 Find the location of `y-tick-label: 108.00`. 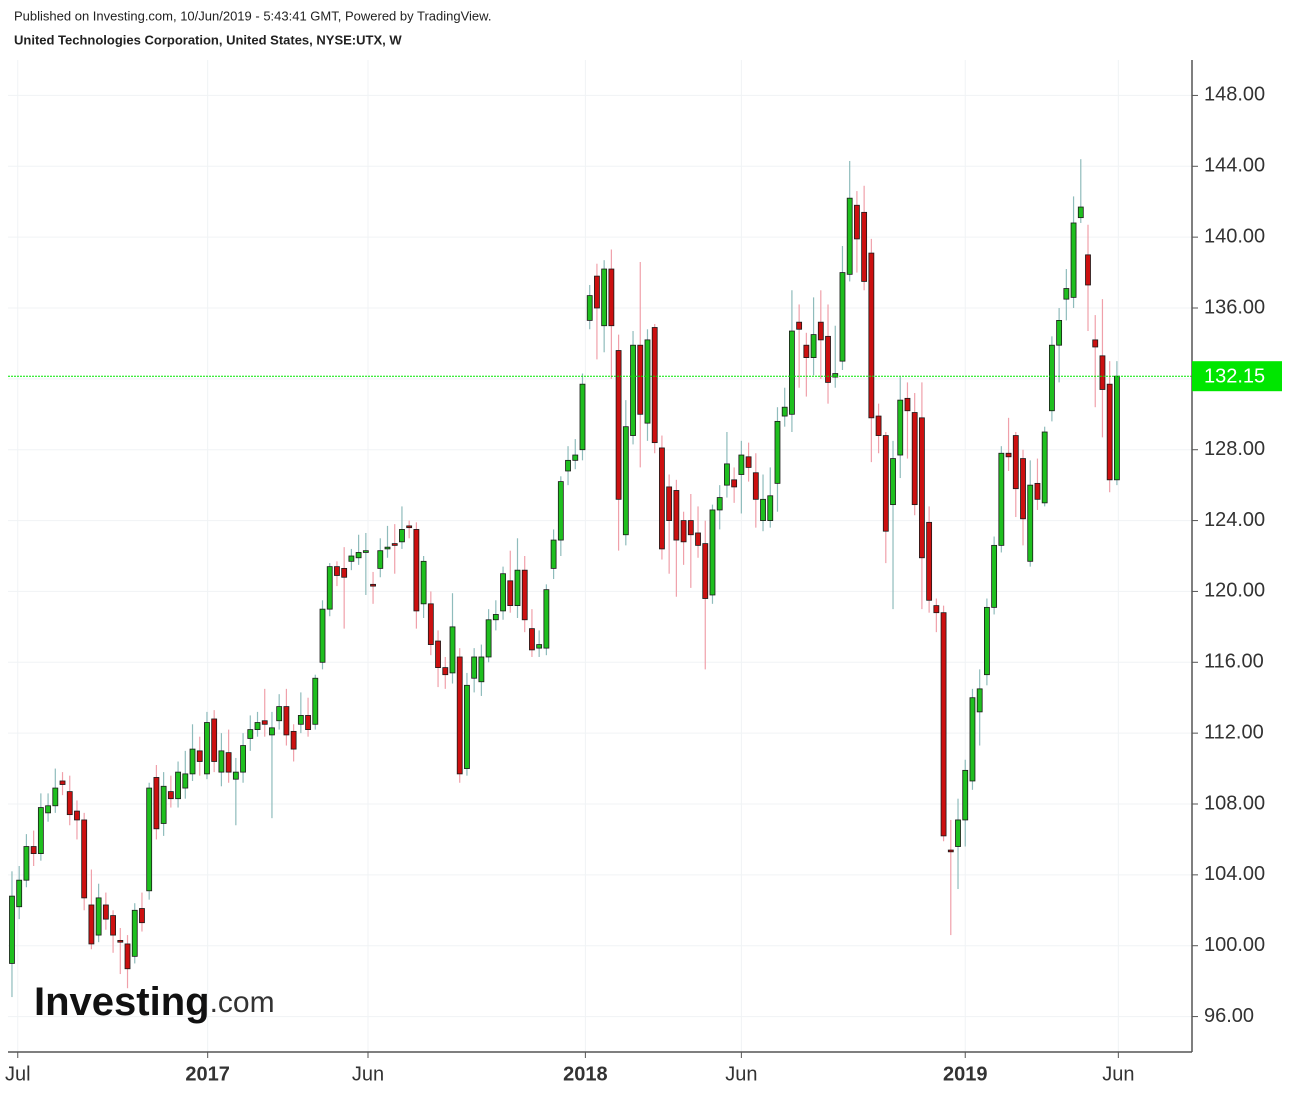

y-tick-label: 108.00 is located at coordinates (1234, 803).